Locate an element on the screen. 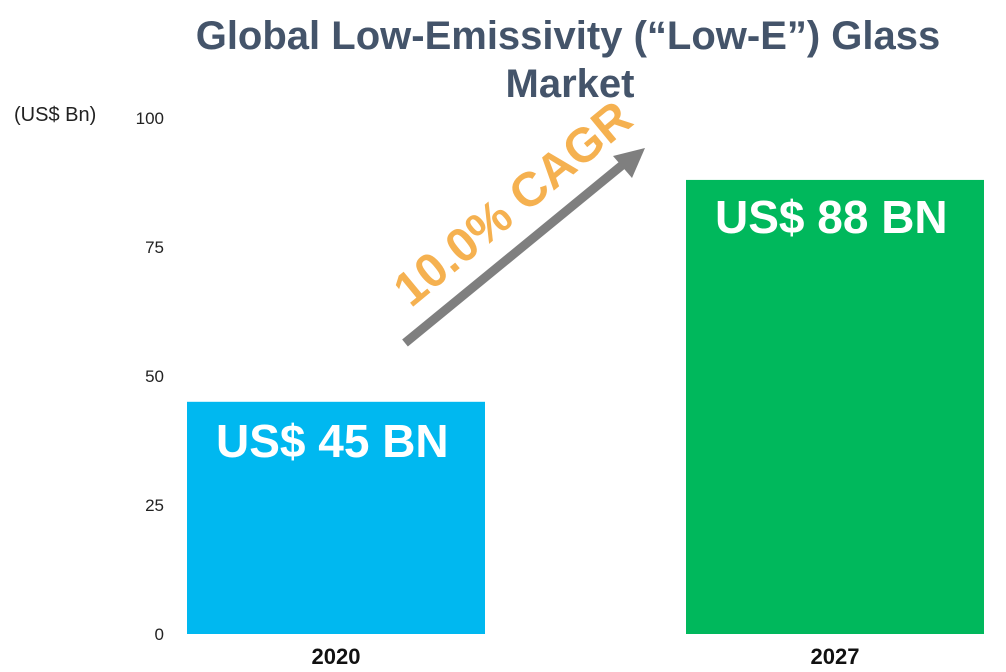 The height and width of the screenshot is (672, 1006). cagr-annotation: 10.0% CAGR is located at coordinates (513, 204).